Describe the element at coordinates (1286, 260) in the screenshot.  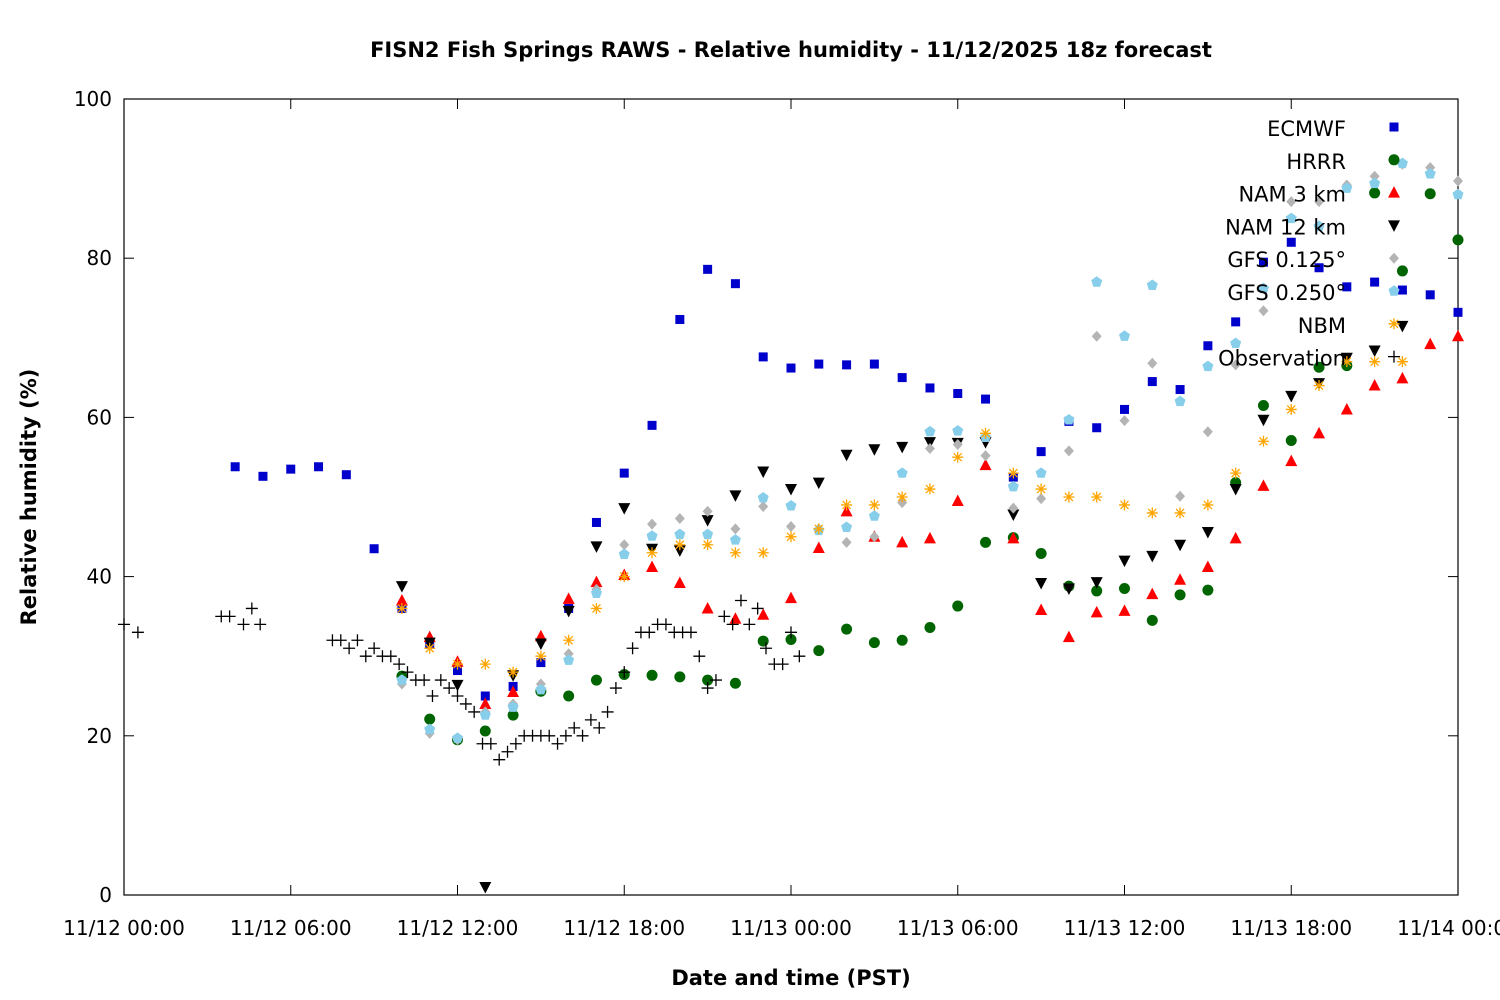
I see `legend-label-gfs-0-125: GFS 0.125°` at that location.